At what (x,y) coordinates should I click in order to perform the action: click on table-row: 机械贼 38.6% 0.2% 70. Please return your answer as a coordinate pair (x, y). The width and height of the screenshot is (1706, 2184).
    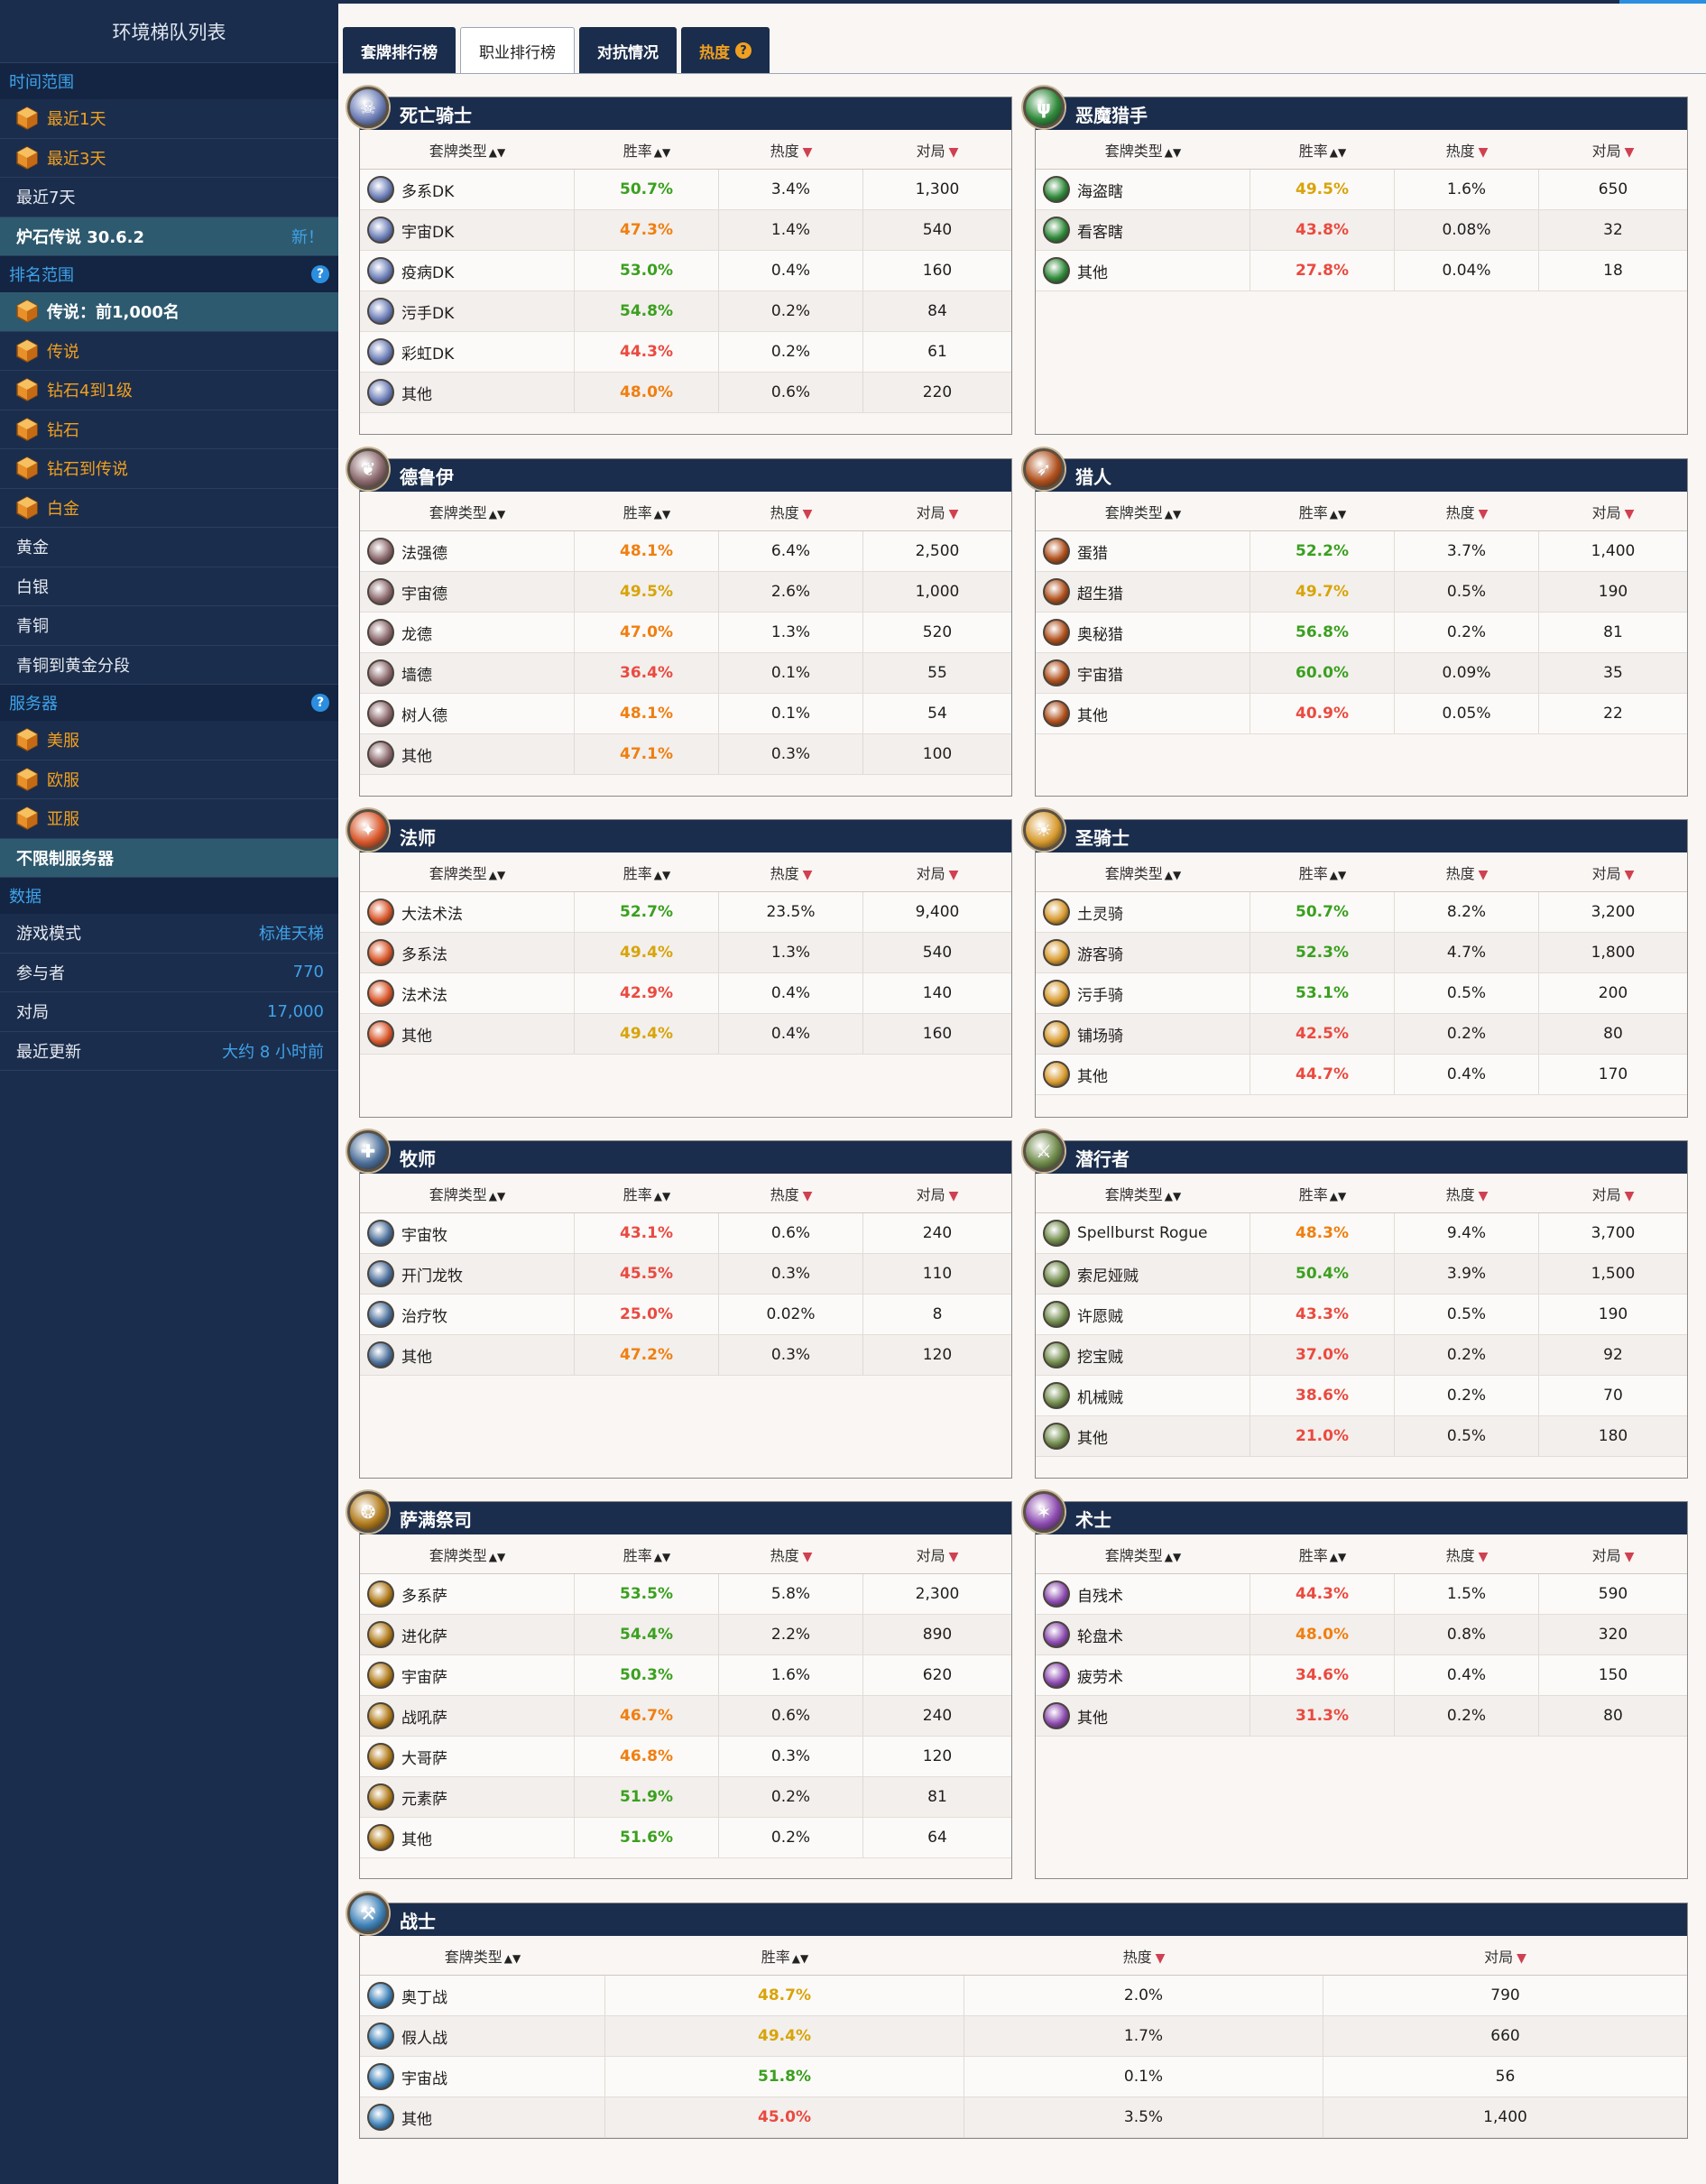
    Looking at the image, I should click on (1361, 1396).